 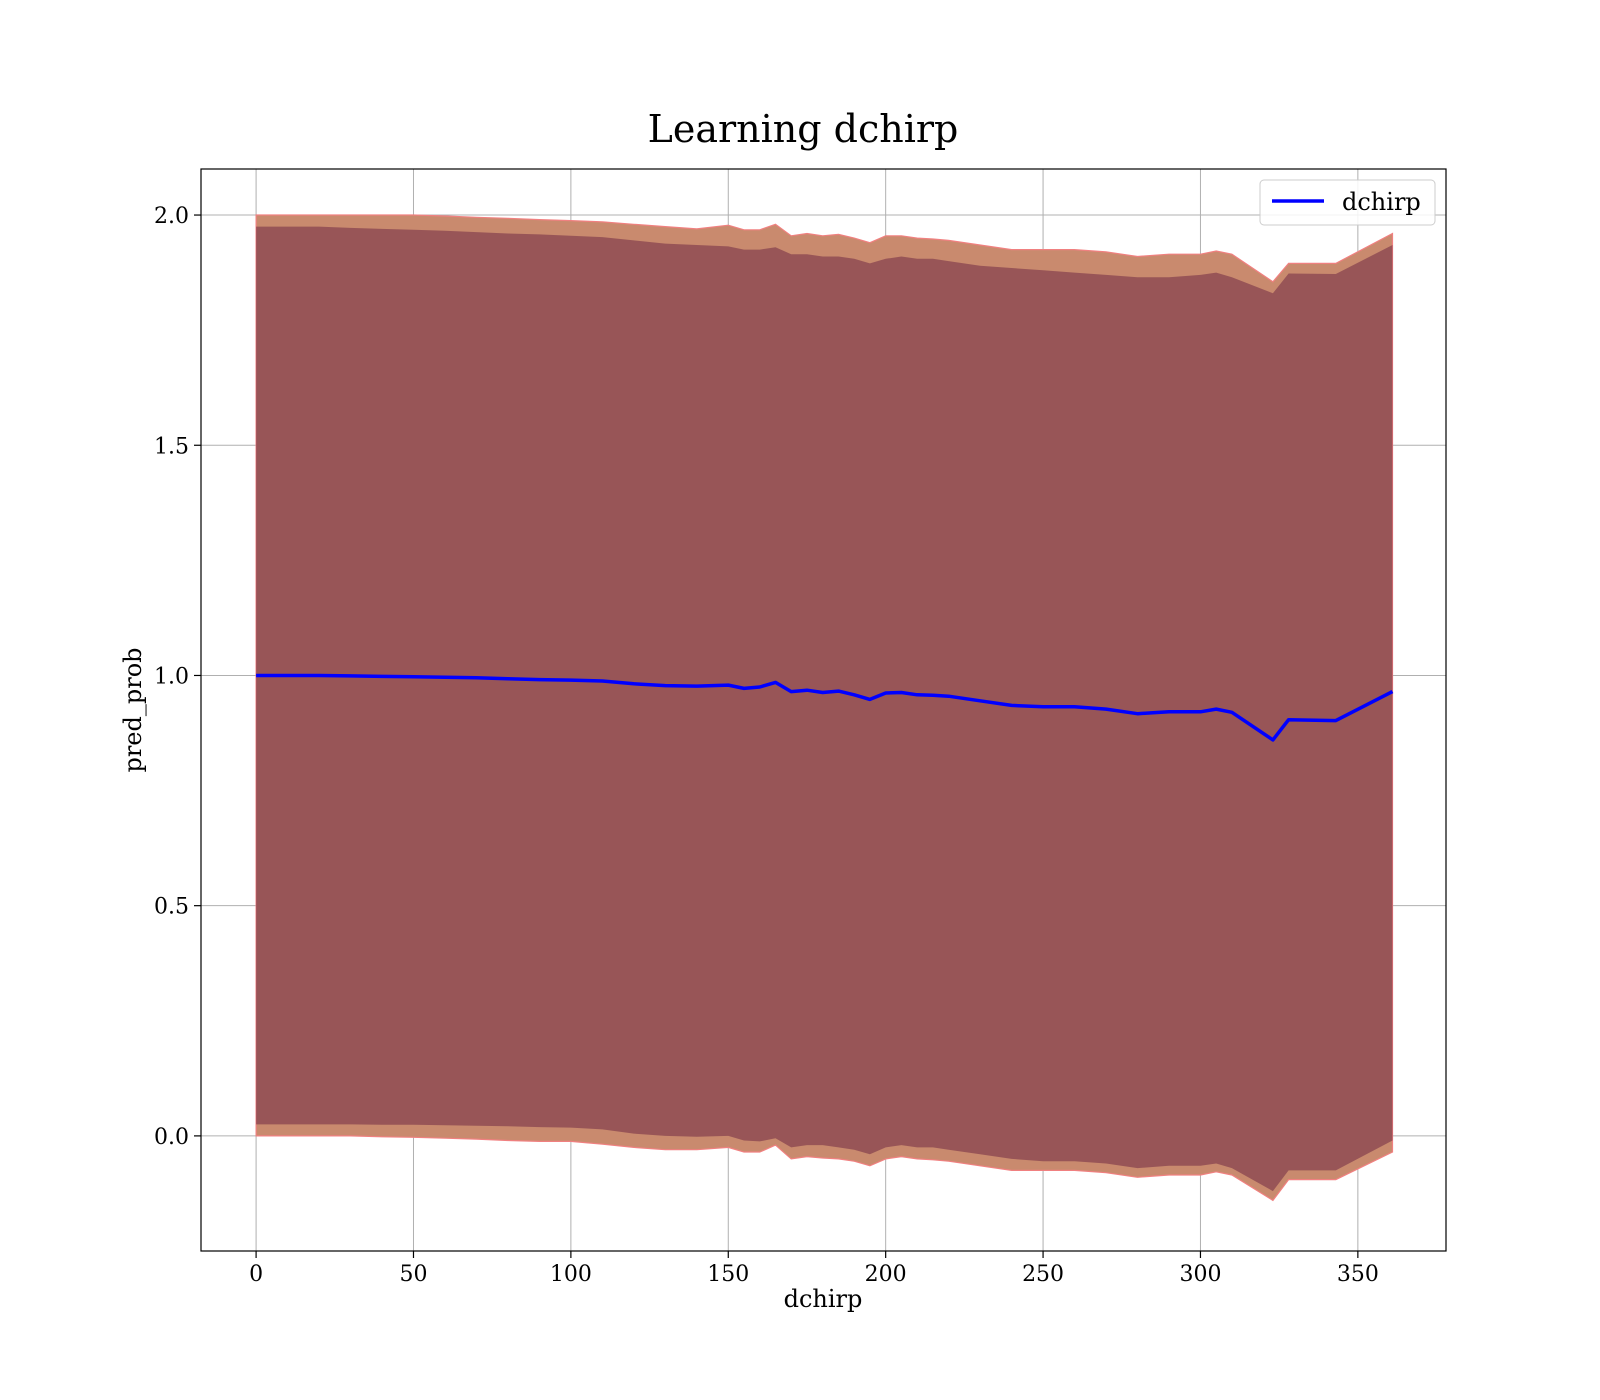 I want to click on x-tick-label: 200, so click(x=886, y=1274).